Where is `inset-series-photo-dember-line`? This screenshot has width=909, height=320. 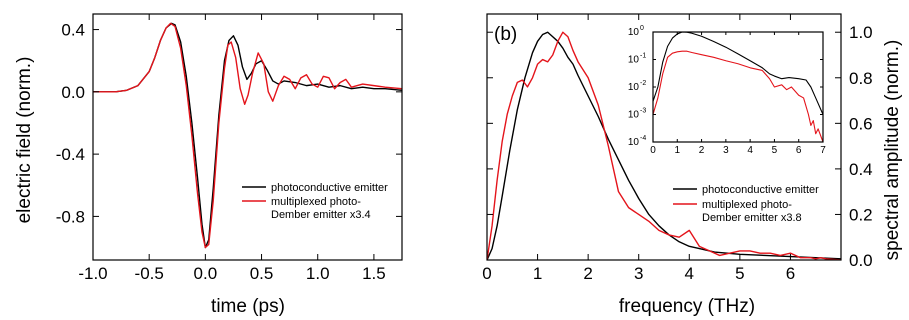
inset-series-photo-dember-line is located at coordinates (738, 96).